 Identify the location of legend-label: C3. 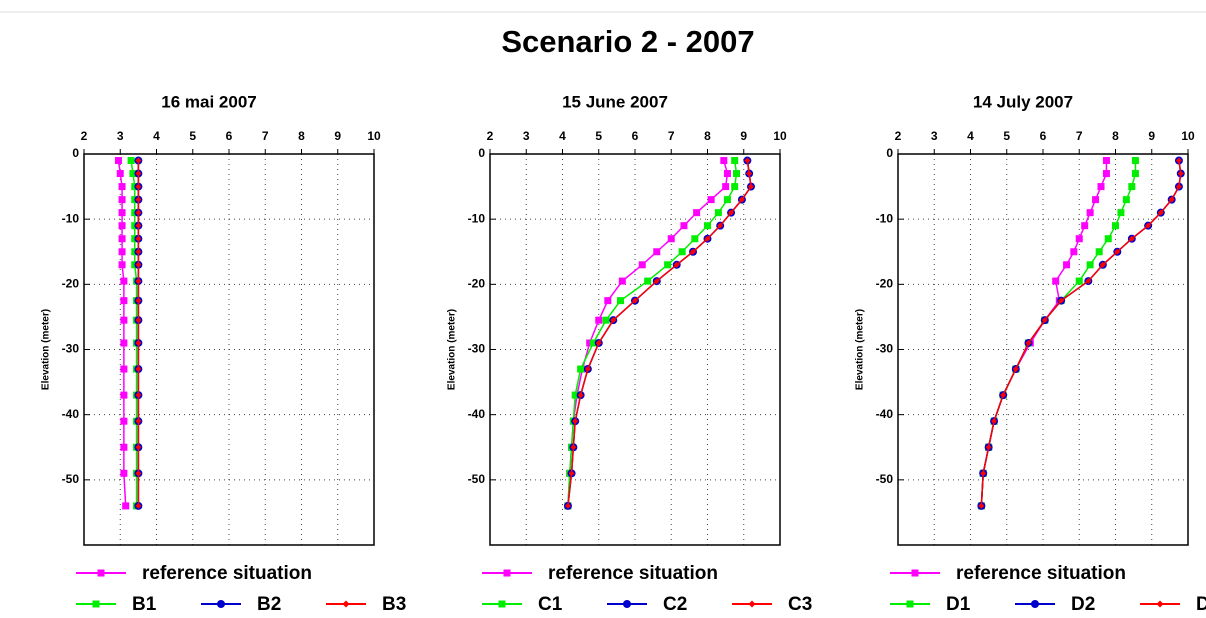
(800, 604).